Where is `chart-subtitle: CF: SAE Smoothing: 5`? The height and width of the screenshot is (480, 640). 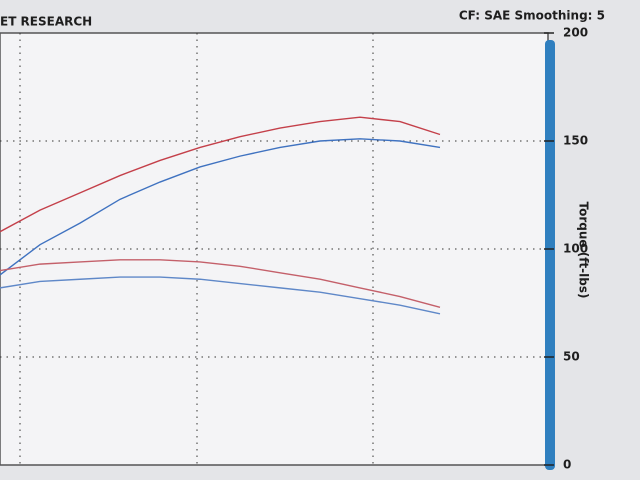 chart-subtitle: CF: SAE Smoothing: 5 is located at coordinates (532, 16).